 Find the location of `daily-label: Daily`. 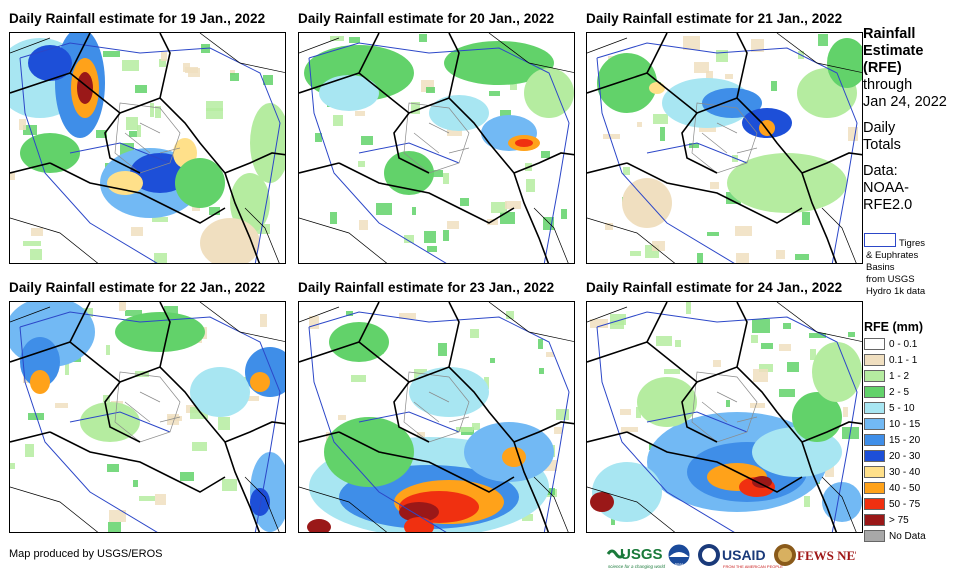

daily-label: Daily is located at coordinates (879, 128).